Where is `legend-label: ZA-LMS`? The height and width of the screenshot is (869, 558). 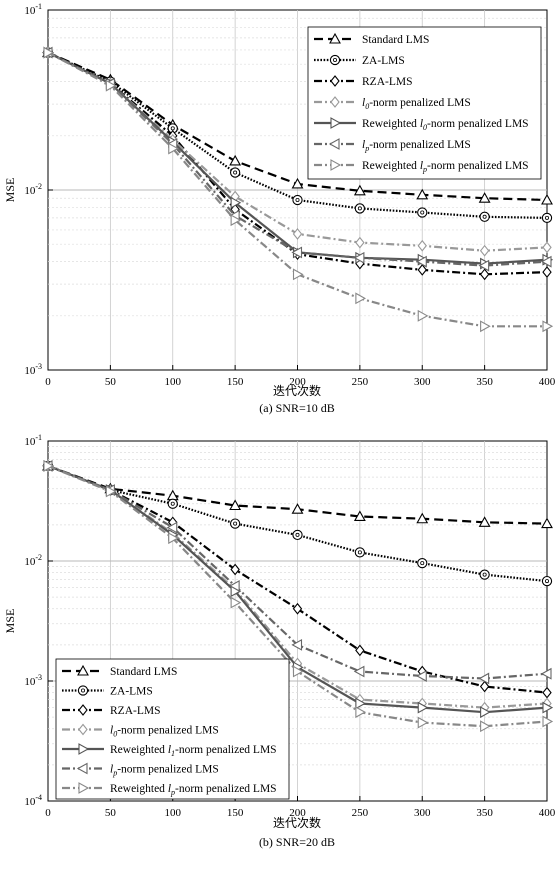 legend-label: ZA-LMS is located at coordinates (131, 692).